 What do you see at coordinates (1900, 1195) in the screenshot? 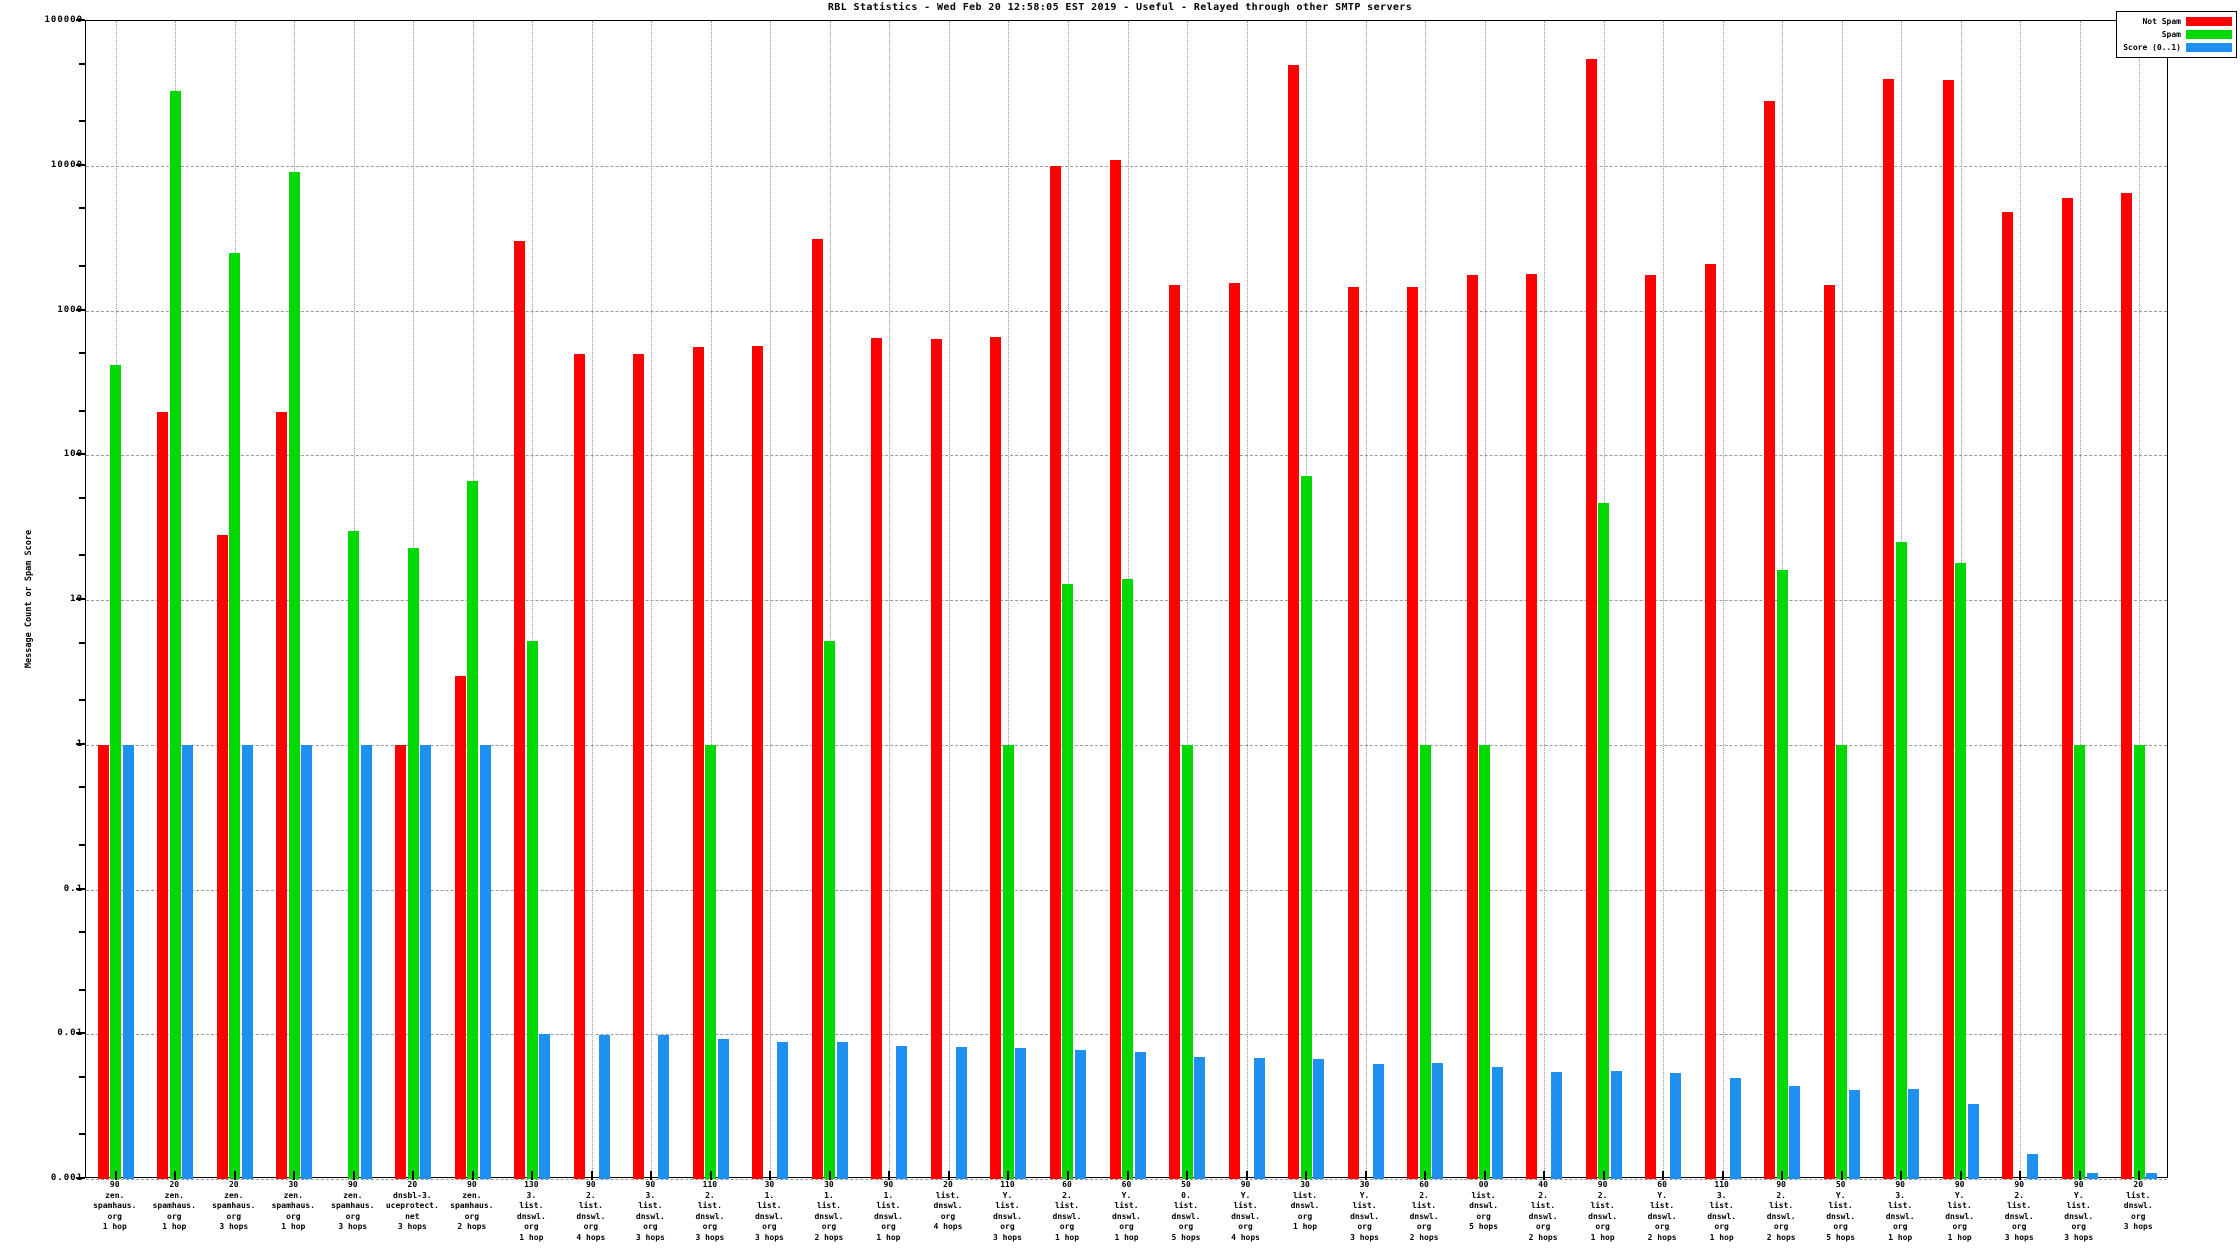
I see `x-label-domain-part: 3.` at bounding box center [1900, 1195].